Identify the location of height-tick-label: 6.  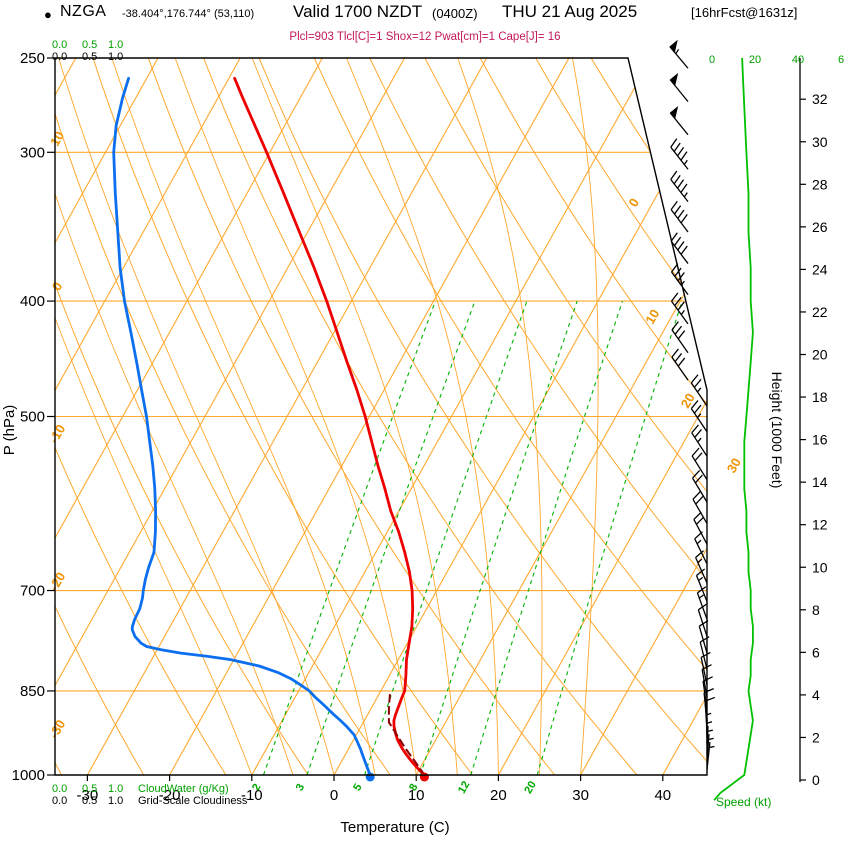
(816, 652).